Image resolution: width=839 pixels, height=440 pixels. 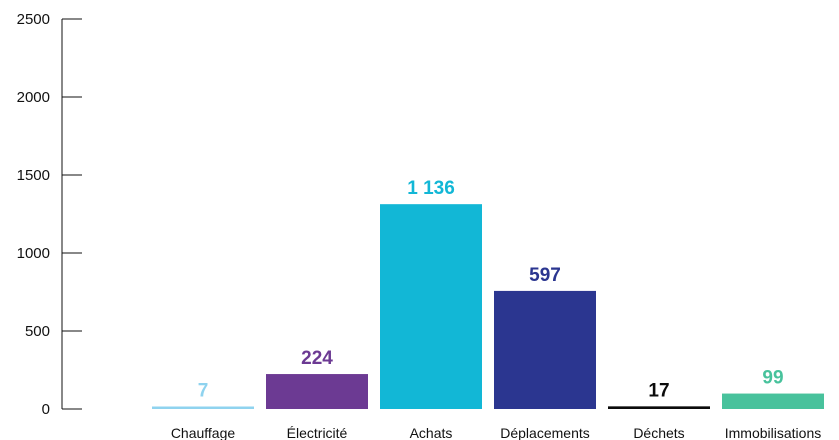 I want to click on bar-immobilisations, so click(x=773, y=401).